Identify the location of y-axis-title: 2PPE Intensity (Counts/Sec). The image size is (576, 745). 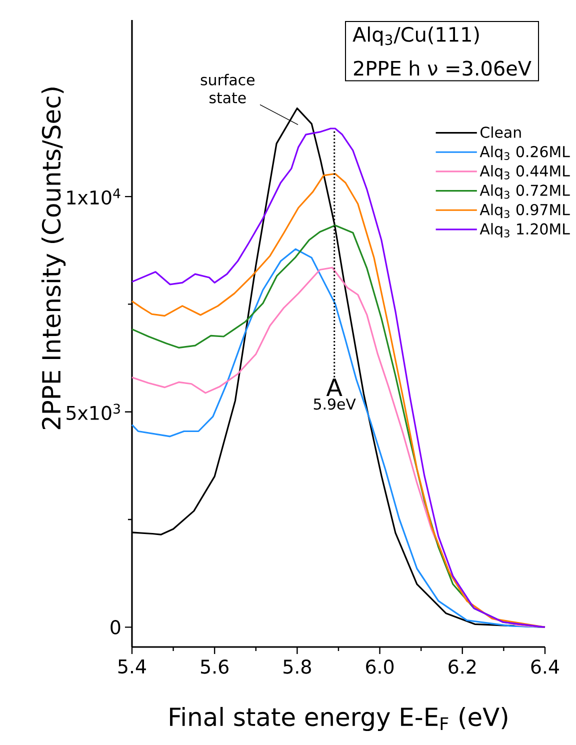
(53, 259).